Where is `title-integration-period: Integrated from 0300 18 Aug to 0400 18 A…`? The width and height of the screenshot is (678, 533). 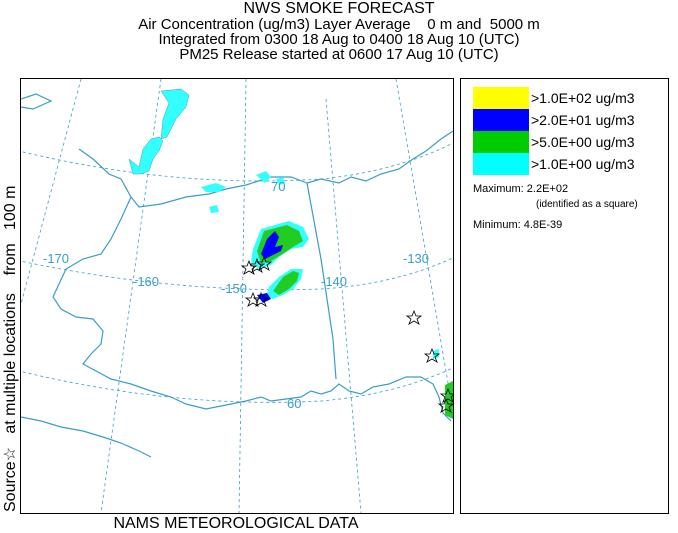 title-integration-period: Integrated from 0300 18 Aug to 0400 18 A… is located at coordinates (339, 39).